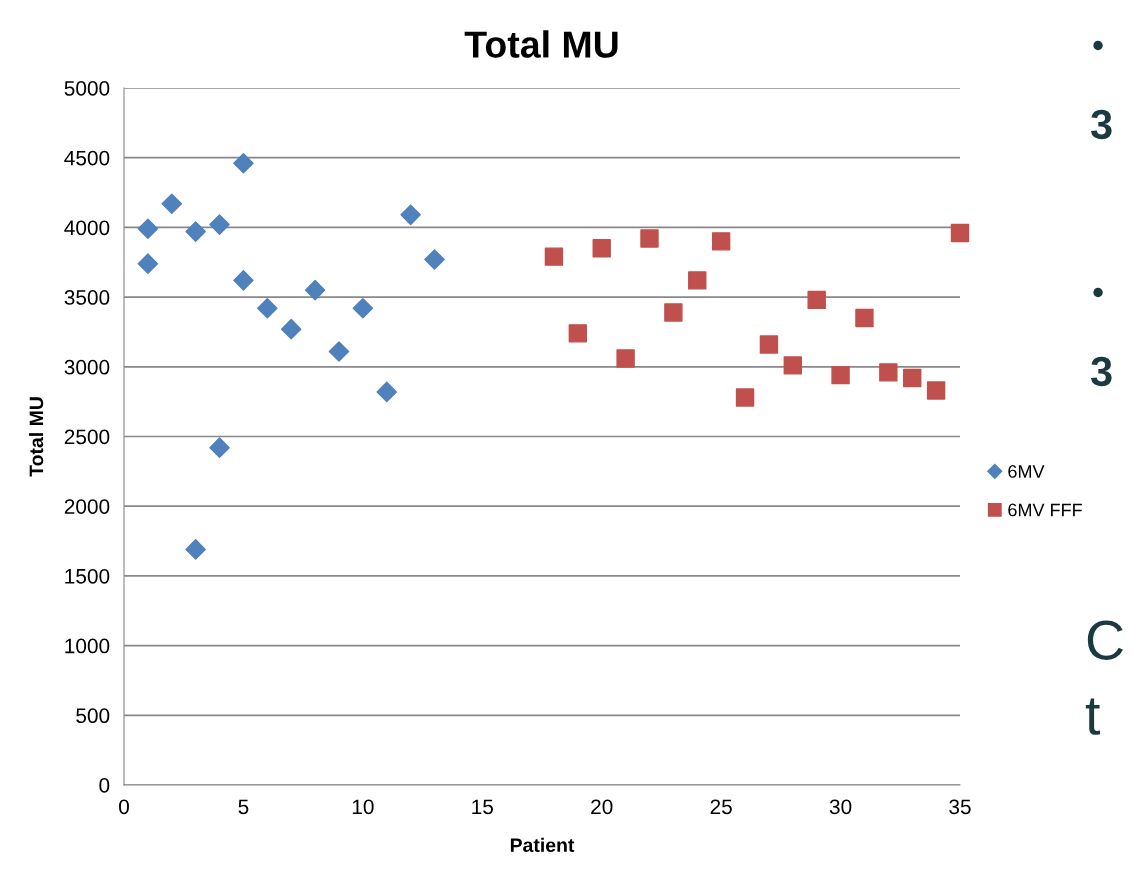 This screenshot has height=872, width=1134. I want to click on y-tick-label: 4500, so click(87, 158).